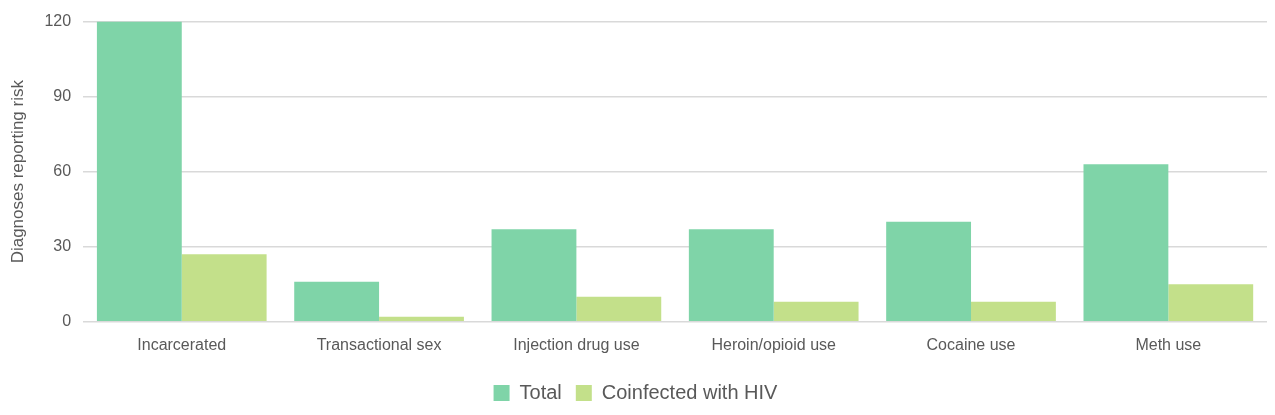  What do you see at coordinates (971, 344) in the screenshot?
I see `x-tick-label: Cocaine use` at bounding box center [971, 344].